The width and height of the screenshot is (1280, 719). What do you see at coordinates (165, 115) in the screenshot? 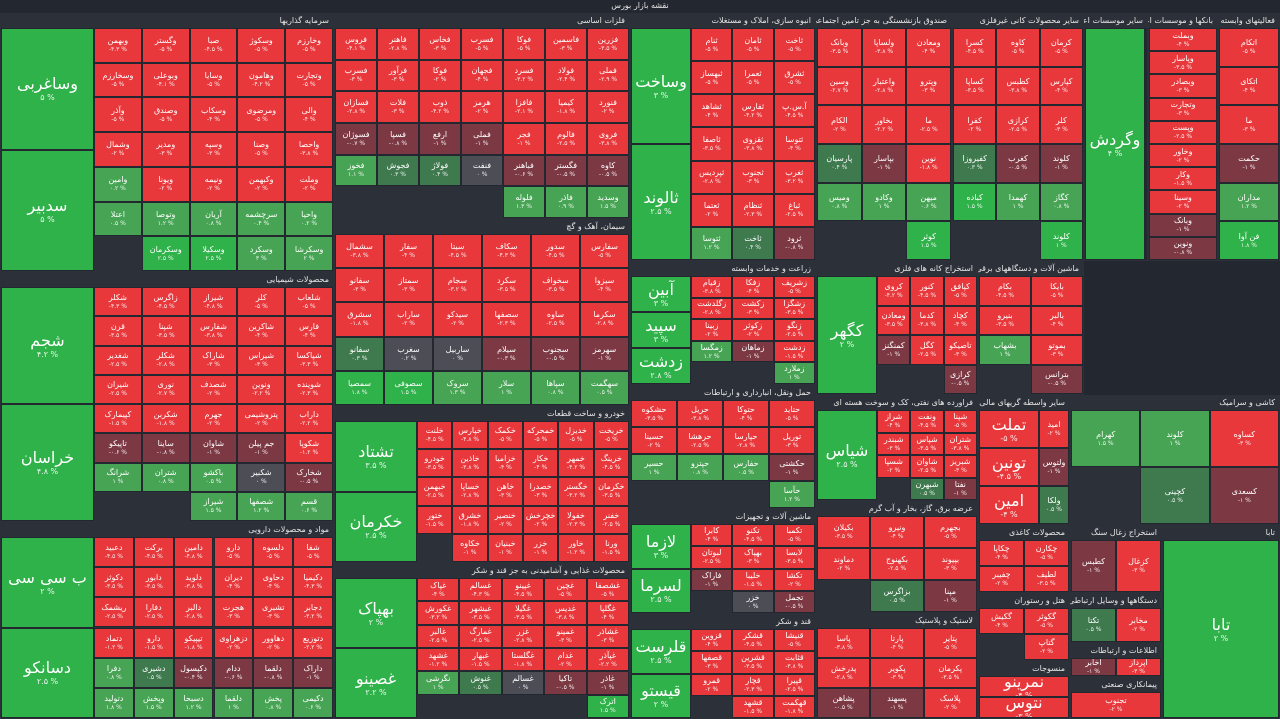
I see `stock-tile: وصندق -۵ %` at bounding box center [165, 115].